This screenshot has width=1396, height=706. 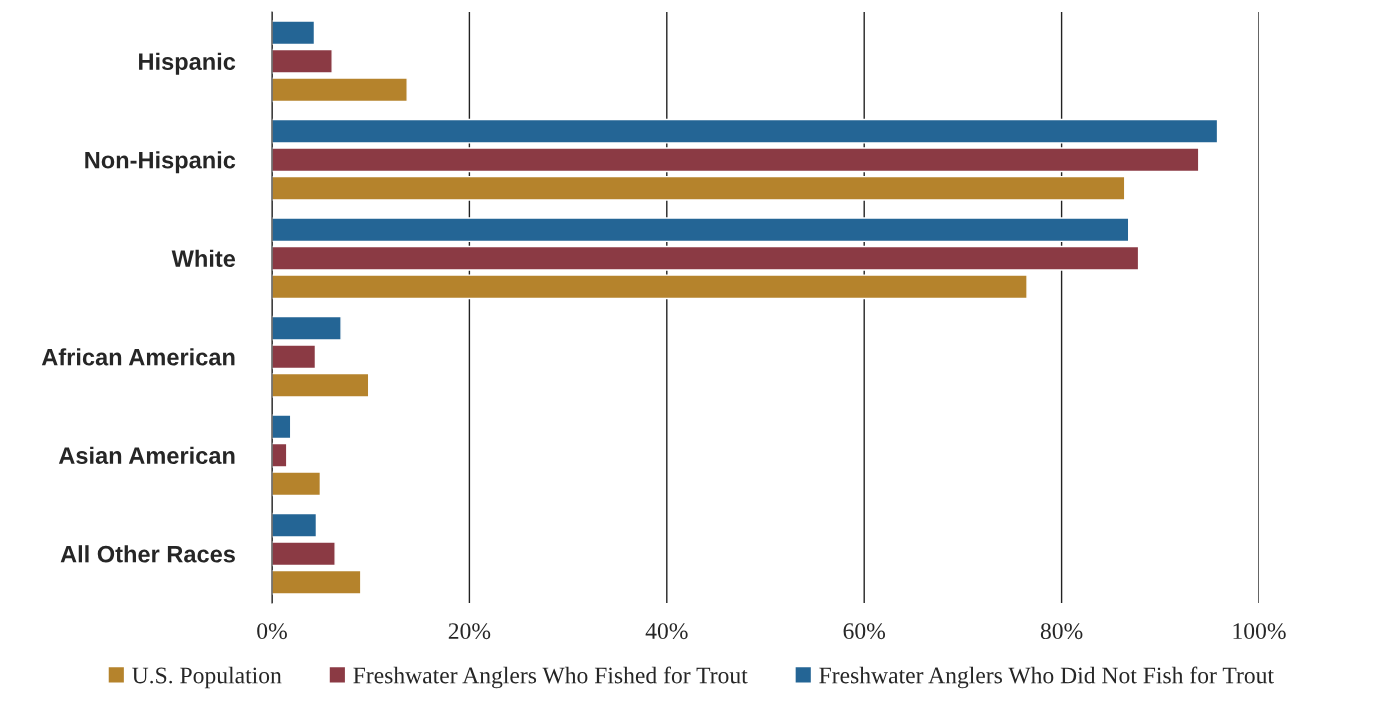 I want to click on y-tick-label: Non-Hispanic, so click(x=160, y=162).